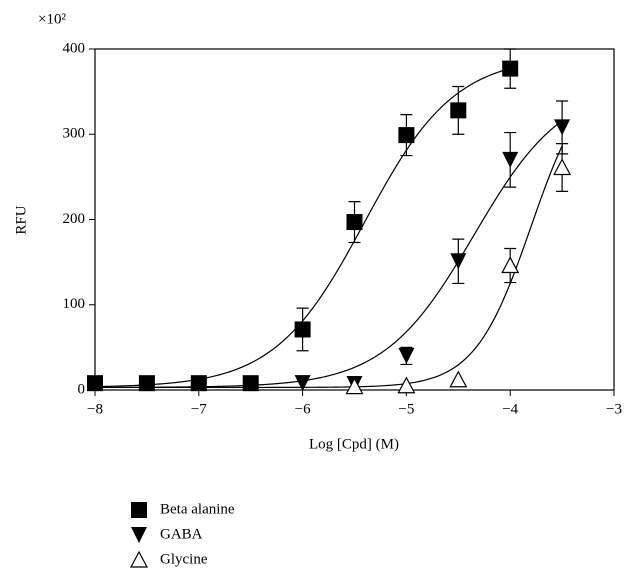 The height and width of the screenshot is (584, 624). I want to click on y-tick-label: 400, so click(74, 48).